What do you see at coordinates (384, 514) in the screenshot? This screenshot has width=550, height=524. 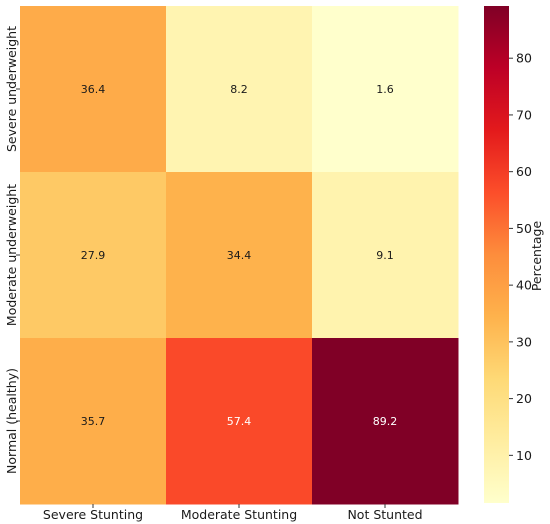 I see `x-tick-label: Not Stunted` at bounding box center [384, 514].